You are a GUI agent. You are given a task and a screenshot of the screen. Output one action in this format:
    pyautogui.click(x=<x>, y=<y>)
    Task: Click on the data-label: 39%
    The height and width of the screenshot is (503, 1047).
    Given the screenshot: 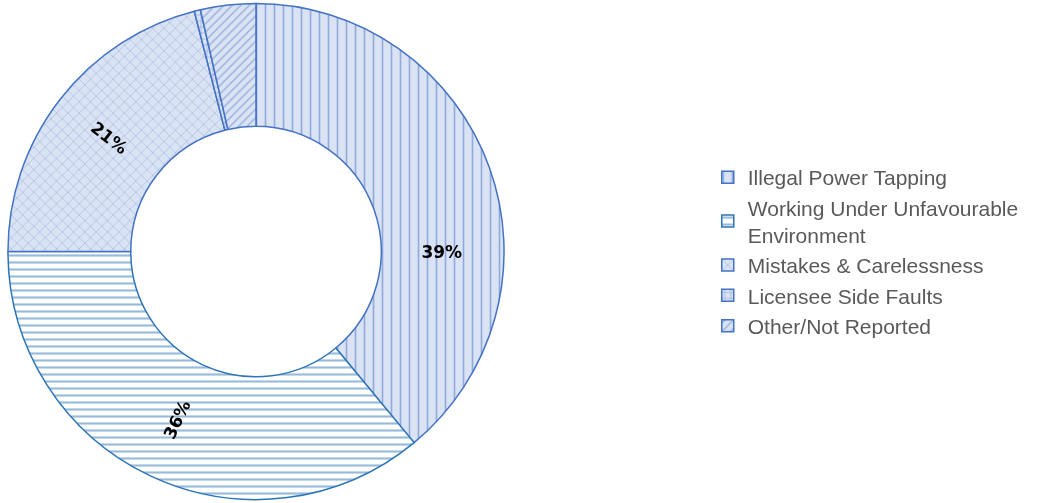 What is the action you would take?
    pyautogui.click(x=442, y=251)
    